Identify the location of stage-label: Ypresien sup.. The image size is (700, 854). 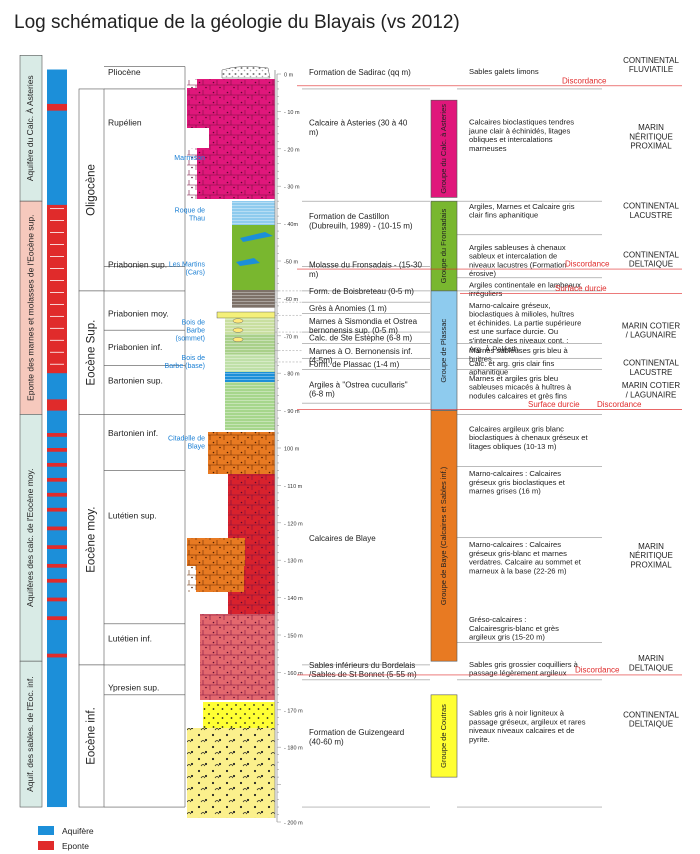
(133, 687).